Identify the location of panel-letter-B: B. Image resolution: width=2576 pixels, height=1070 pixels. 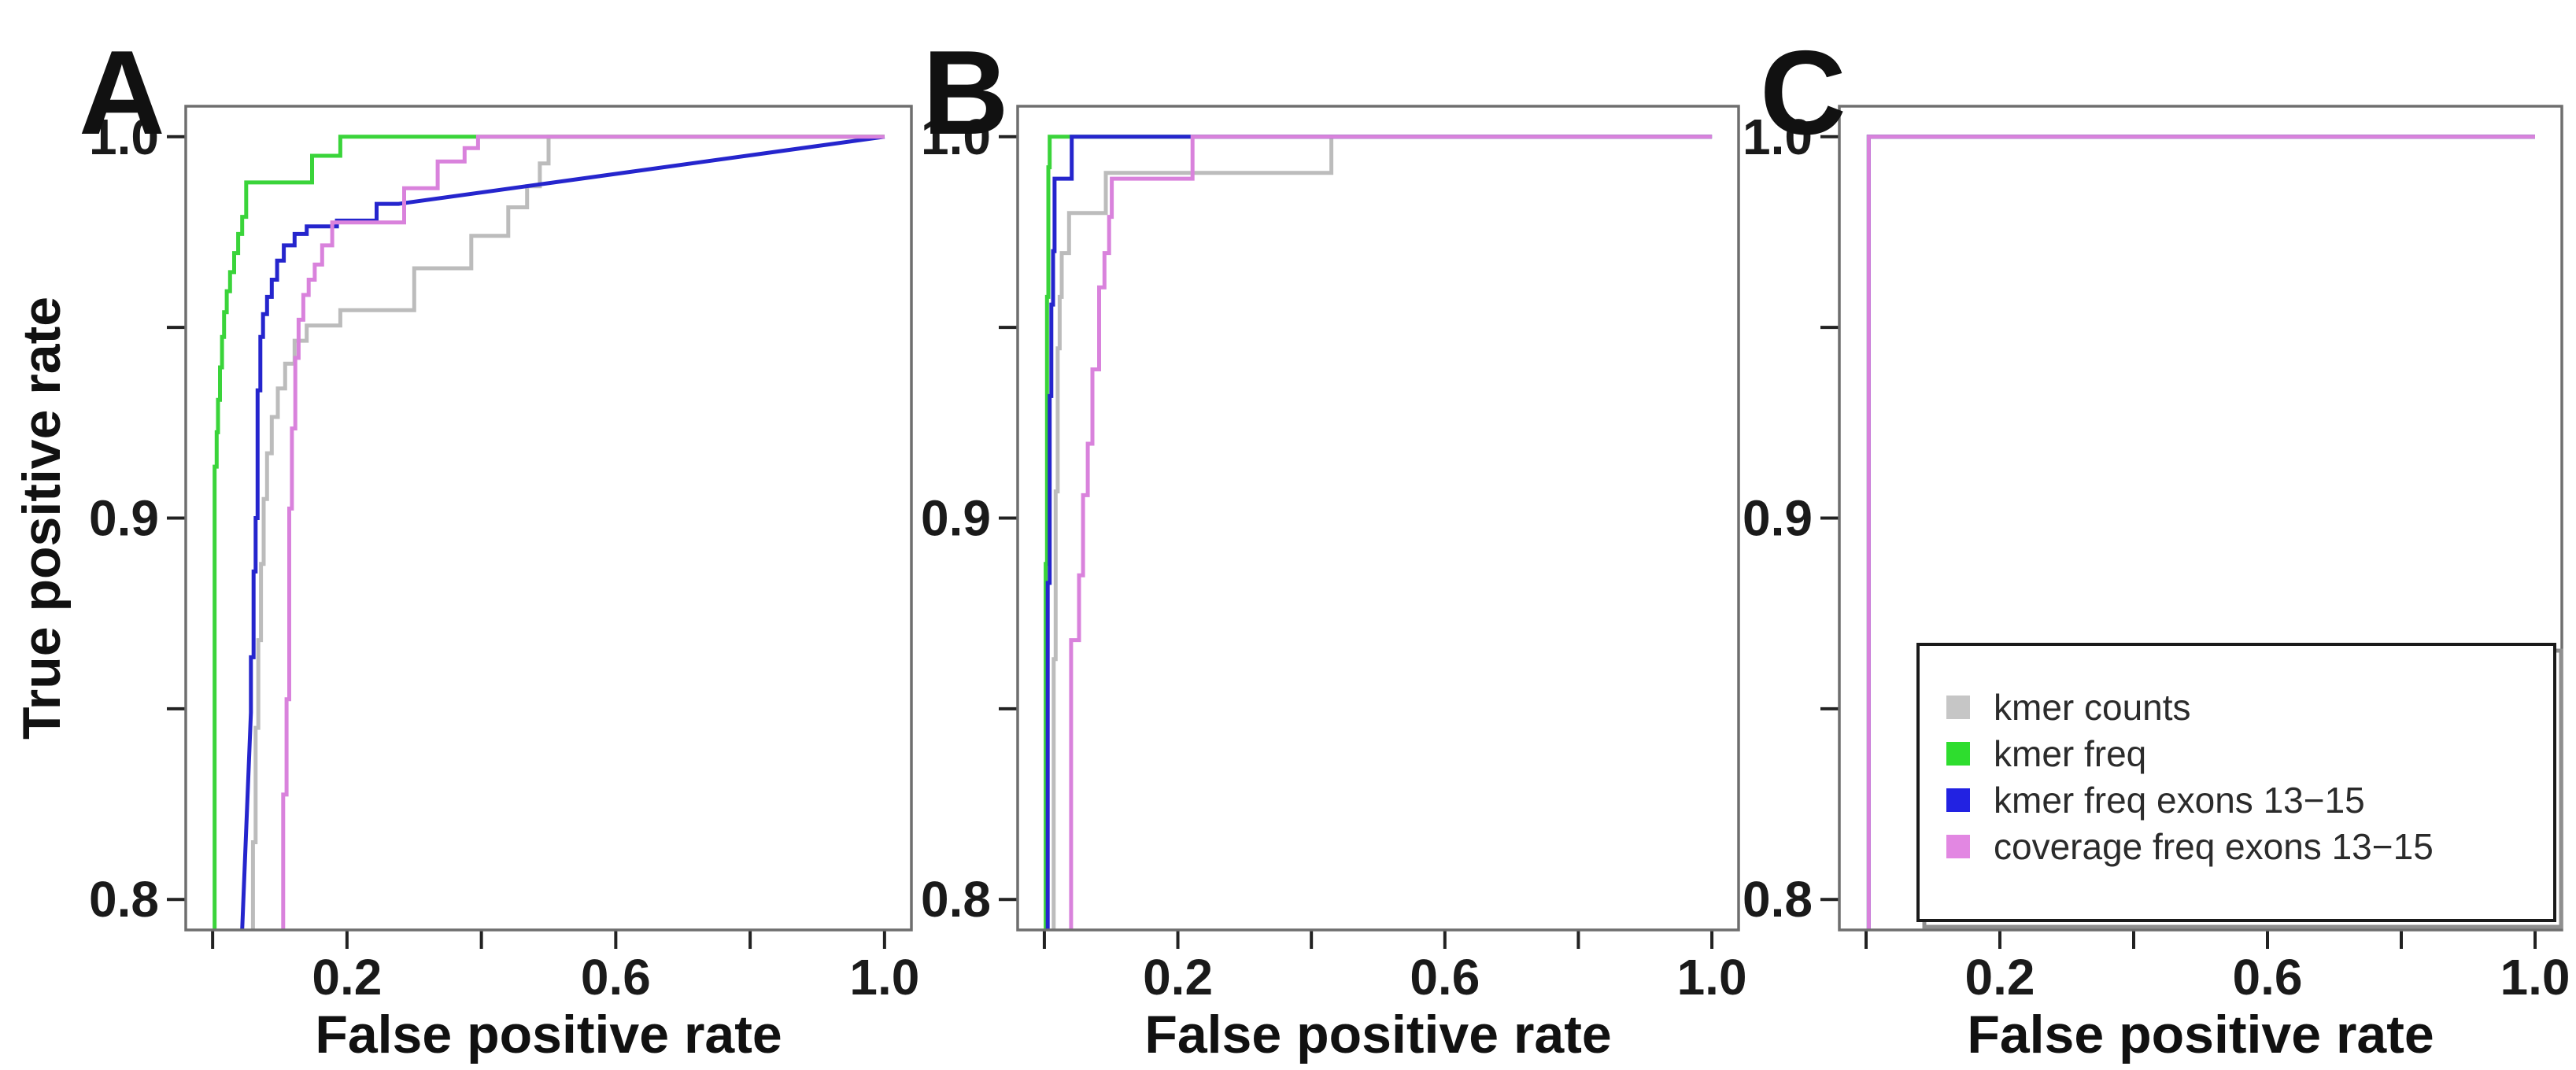
(965, 93).